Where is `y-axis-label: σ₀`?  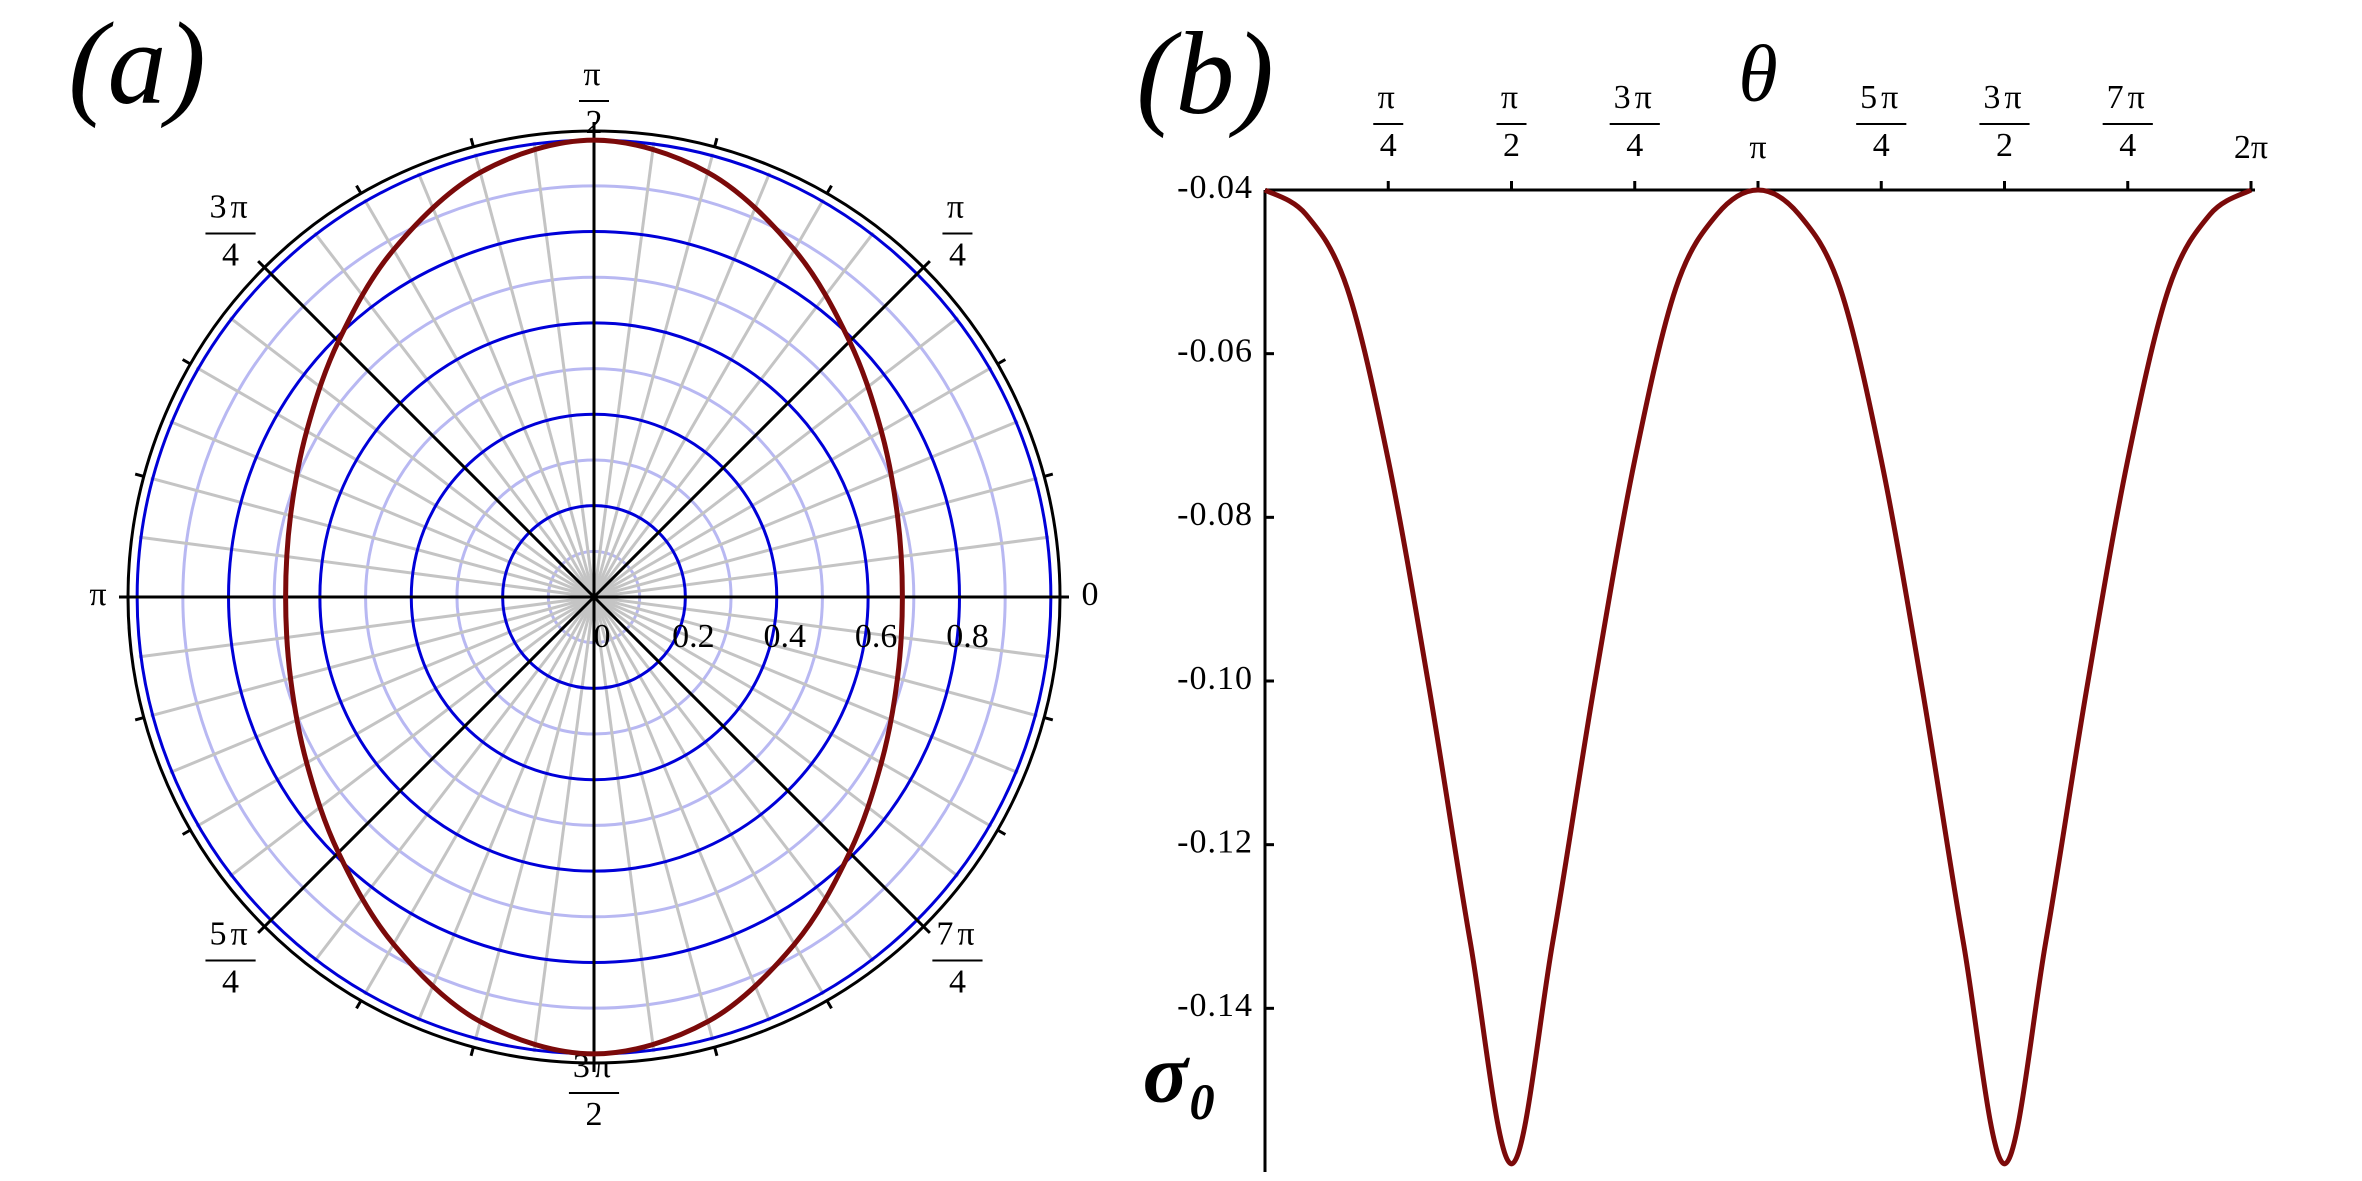 y-axis-label: σ₀ is located at coordinates (1180, 1073).